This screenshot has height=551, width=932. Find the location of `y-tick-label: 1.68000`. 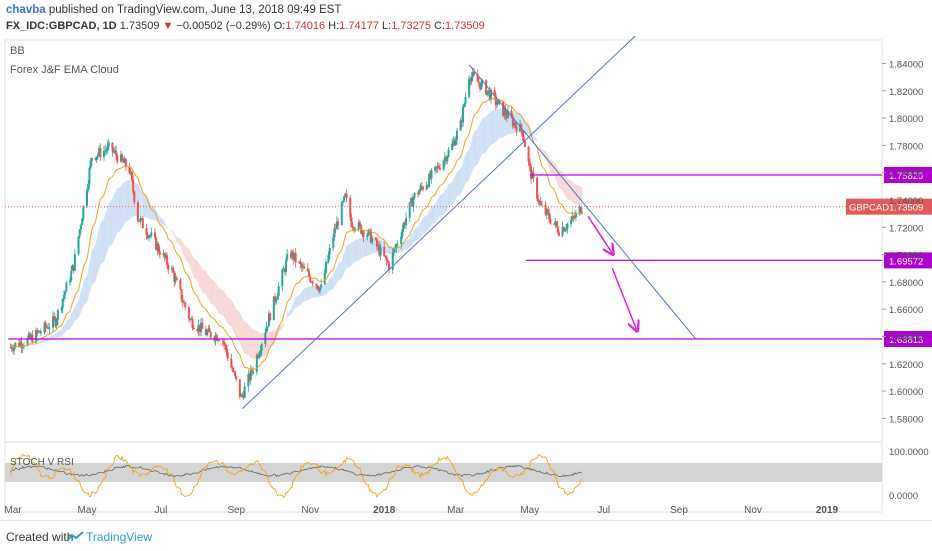

y-tick-label: 1.68000 is located at coordinates (906, 283).